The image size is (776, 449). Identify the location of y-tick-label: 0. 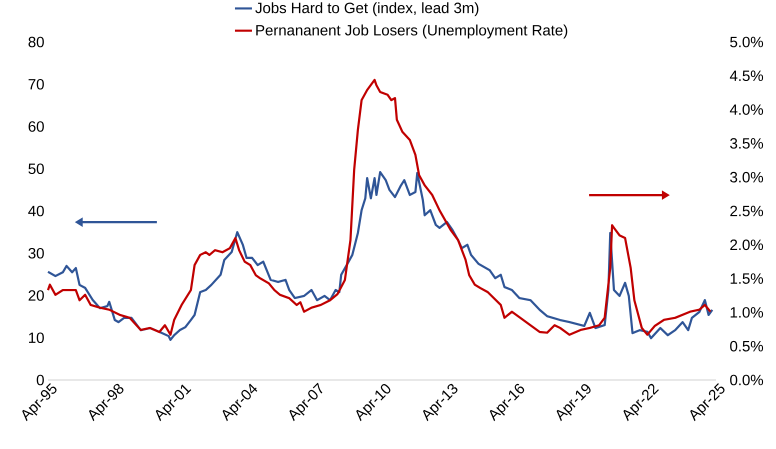
(40, 380).